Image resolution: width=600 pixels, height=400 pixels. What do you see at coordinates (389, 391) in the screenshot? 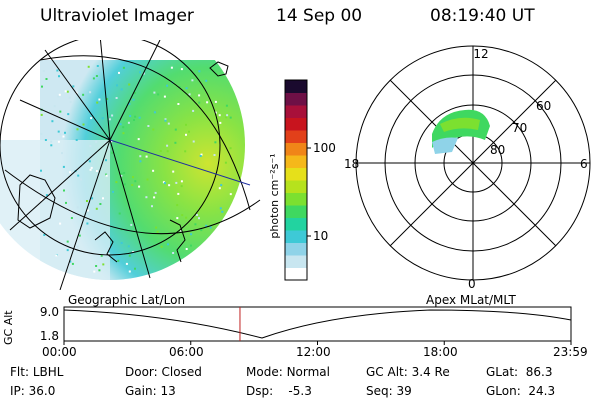
I see `info-seq: Seq: 39` at bounding box center [389, 391].